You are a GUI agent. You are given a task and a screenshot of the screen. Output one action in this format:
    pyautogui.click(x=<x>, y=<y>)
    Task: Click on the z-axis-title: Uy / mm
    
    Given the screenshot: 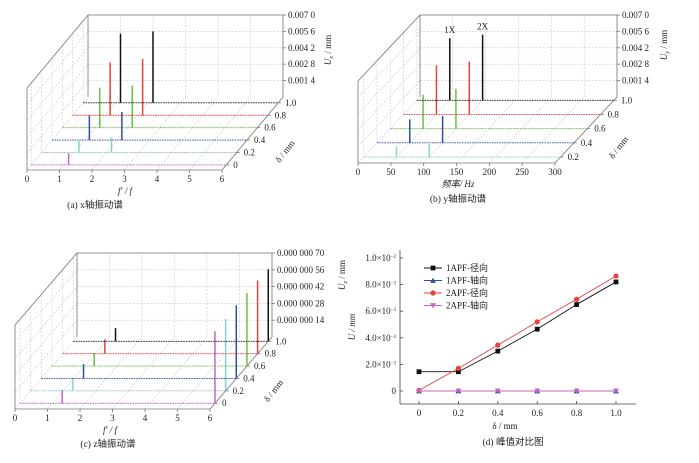 What is the action you would take?
    pyautogui.click(x=665, y=45)
    